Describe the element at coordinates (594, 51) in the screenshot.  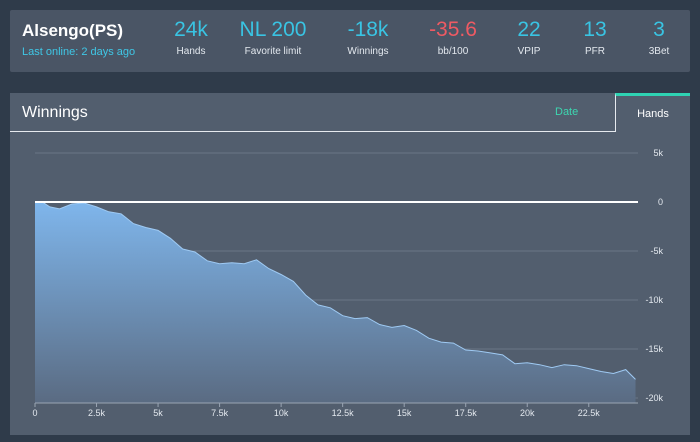
I see `stat-label: PFR` at that location.